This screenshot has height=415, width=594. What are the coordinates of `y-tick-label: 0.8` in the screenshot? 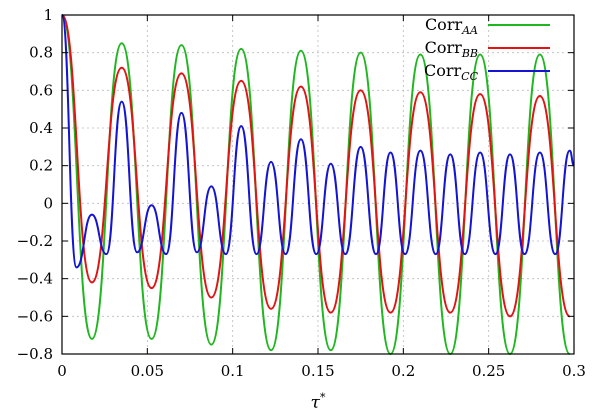 It's located at (41, 53).